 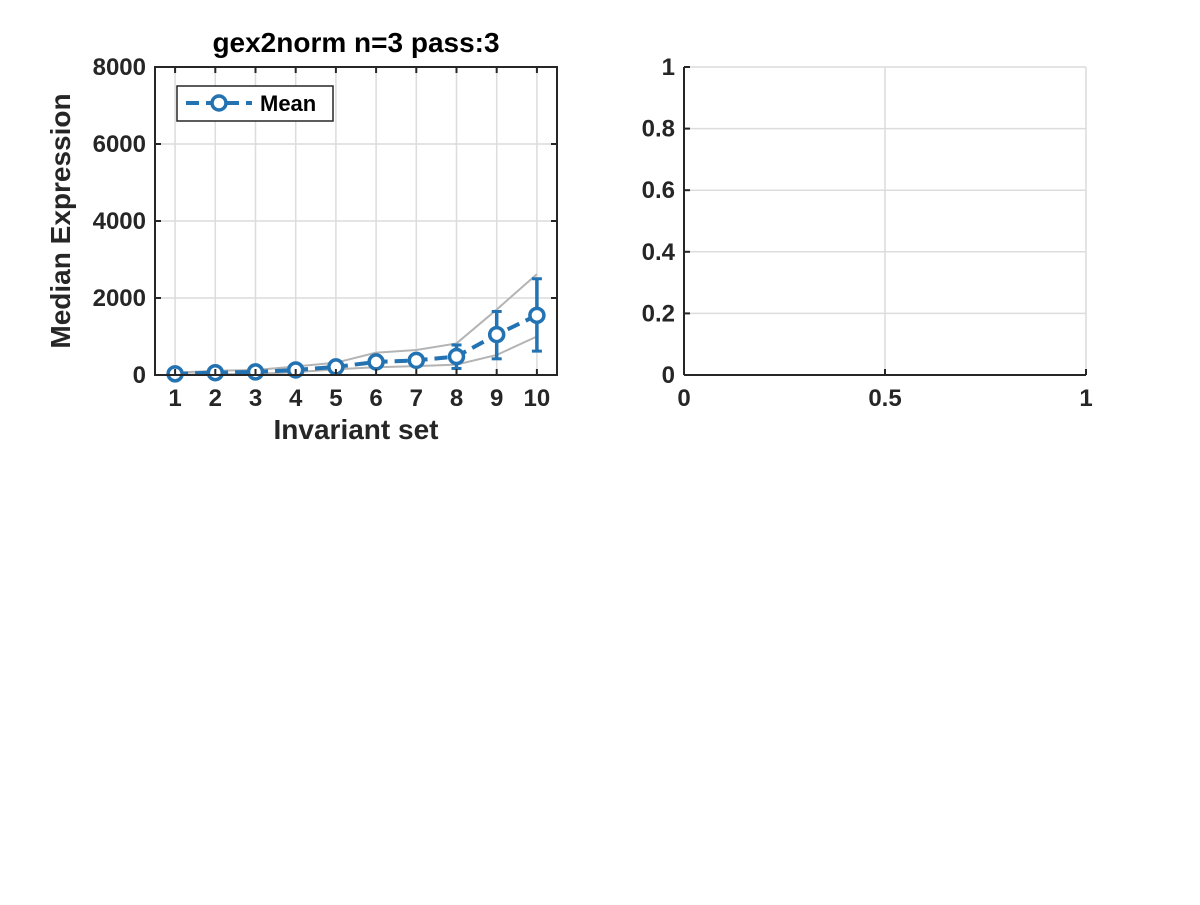 I want to click on x-tick-label: 0.5, so click(x=884, y=398).